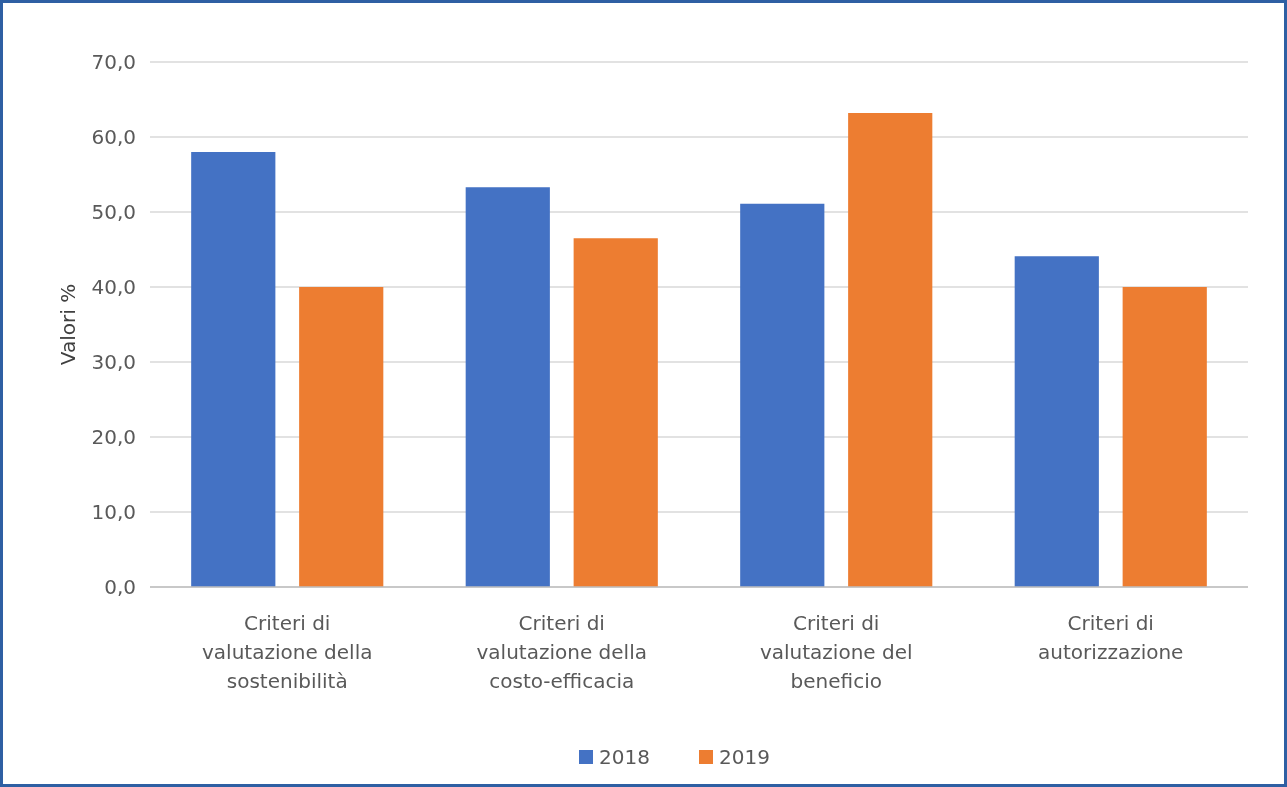  What do you see at coordinates (113, 62) in the screenshot?
I see `y-tick-label: 70,0` at bounding box center [113, 62].